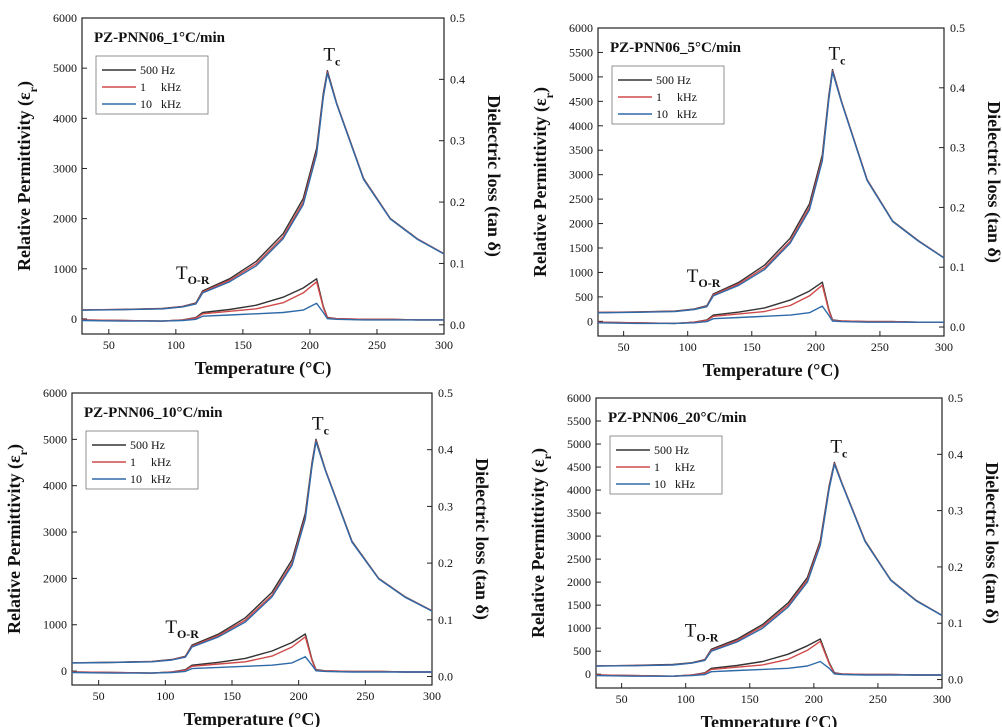 The width and height of the screenshot is (1002, 727). What do you see at coordinates (457, 79) in the screenshot?
I see `y2-tick-label: 0.4` at bounding box center [457, 79].